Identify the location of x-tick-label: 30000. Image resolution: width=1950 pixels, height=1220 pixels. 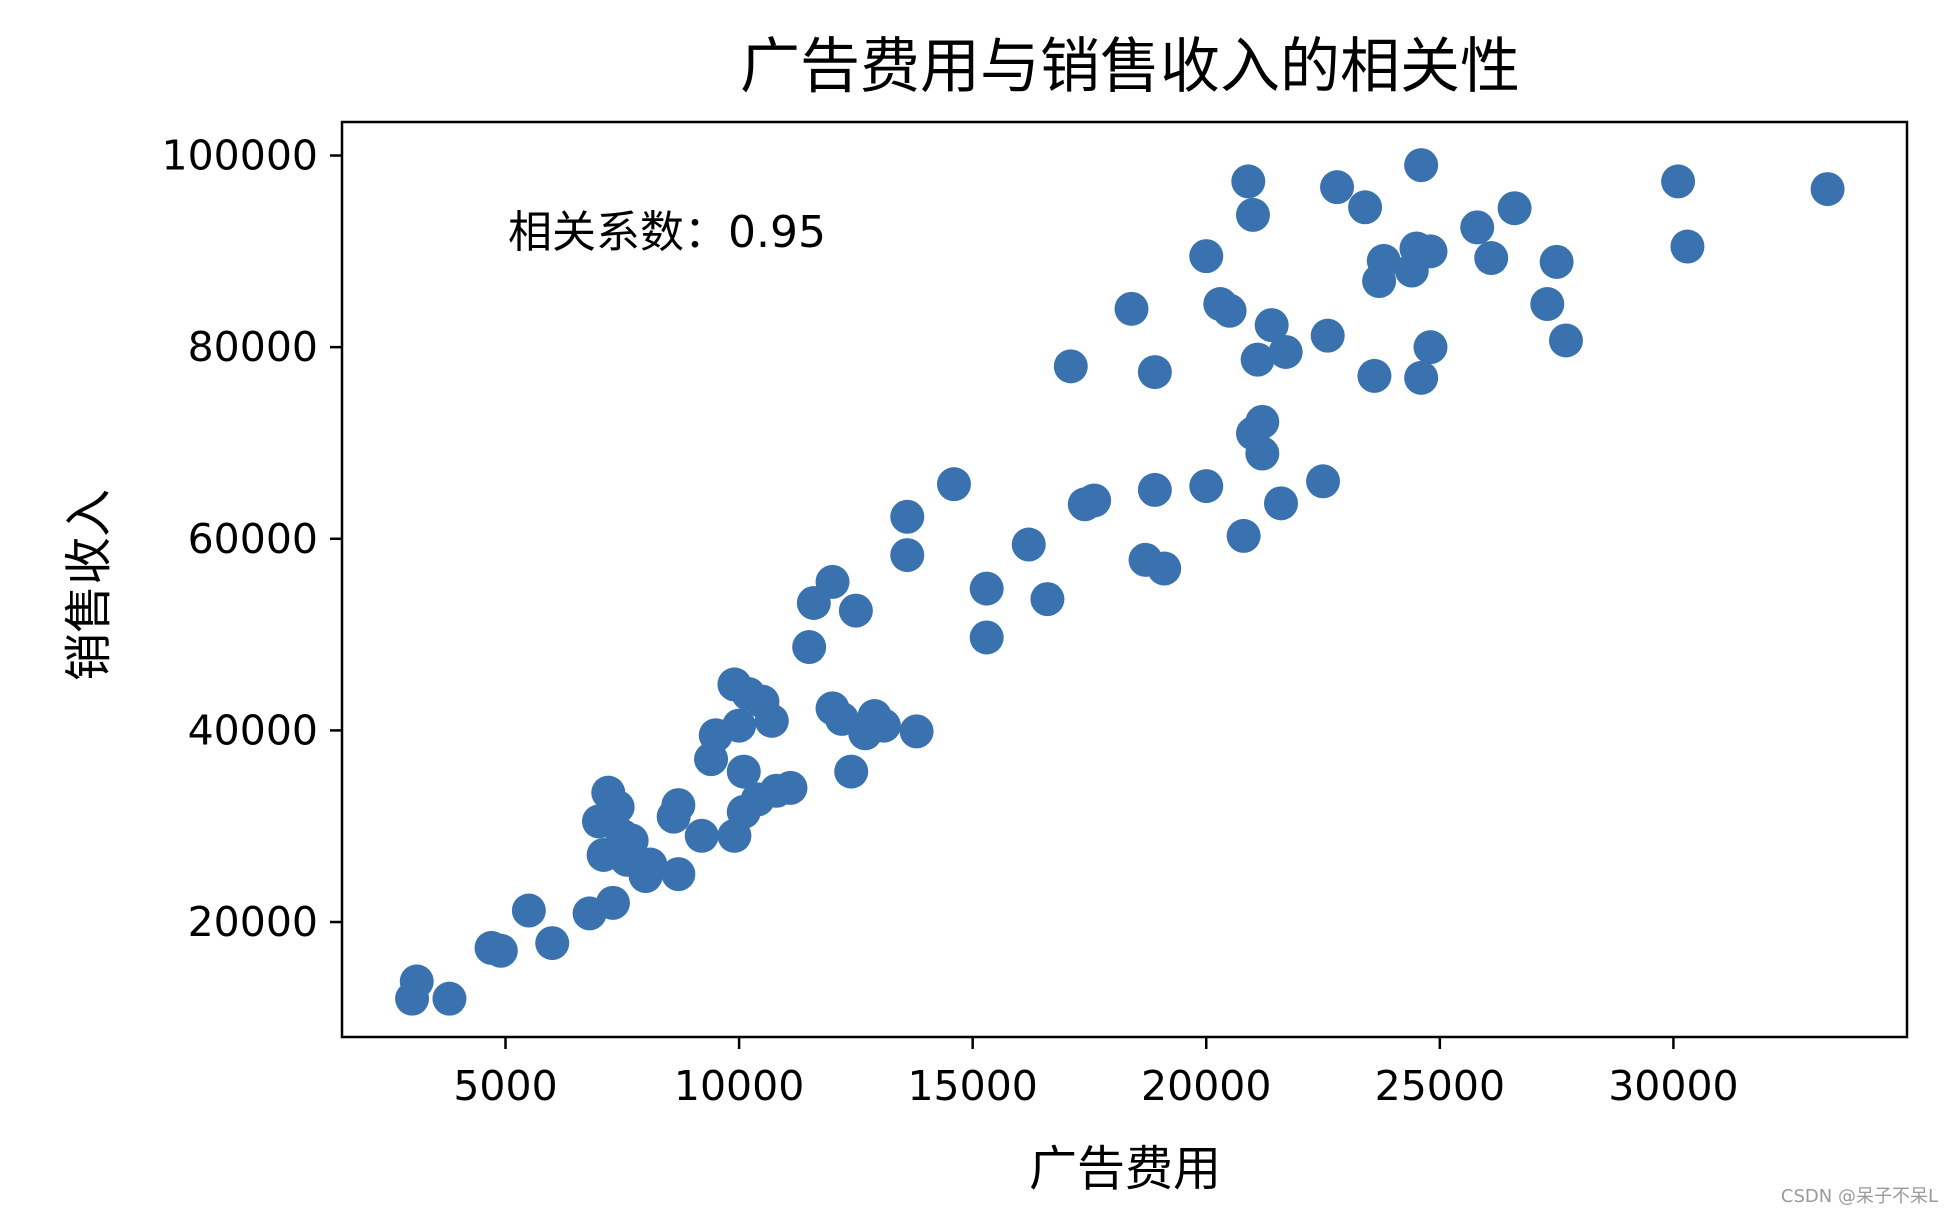
(1673, 1086).